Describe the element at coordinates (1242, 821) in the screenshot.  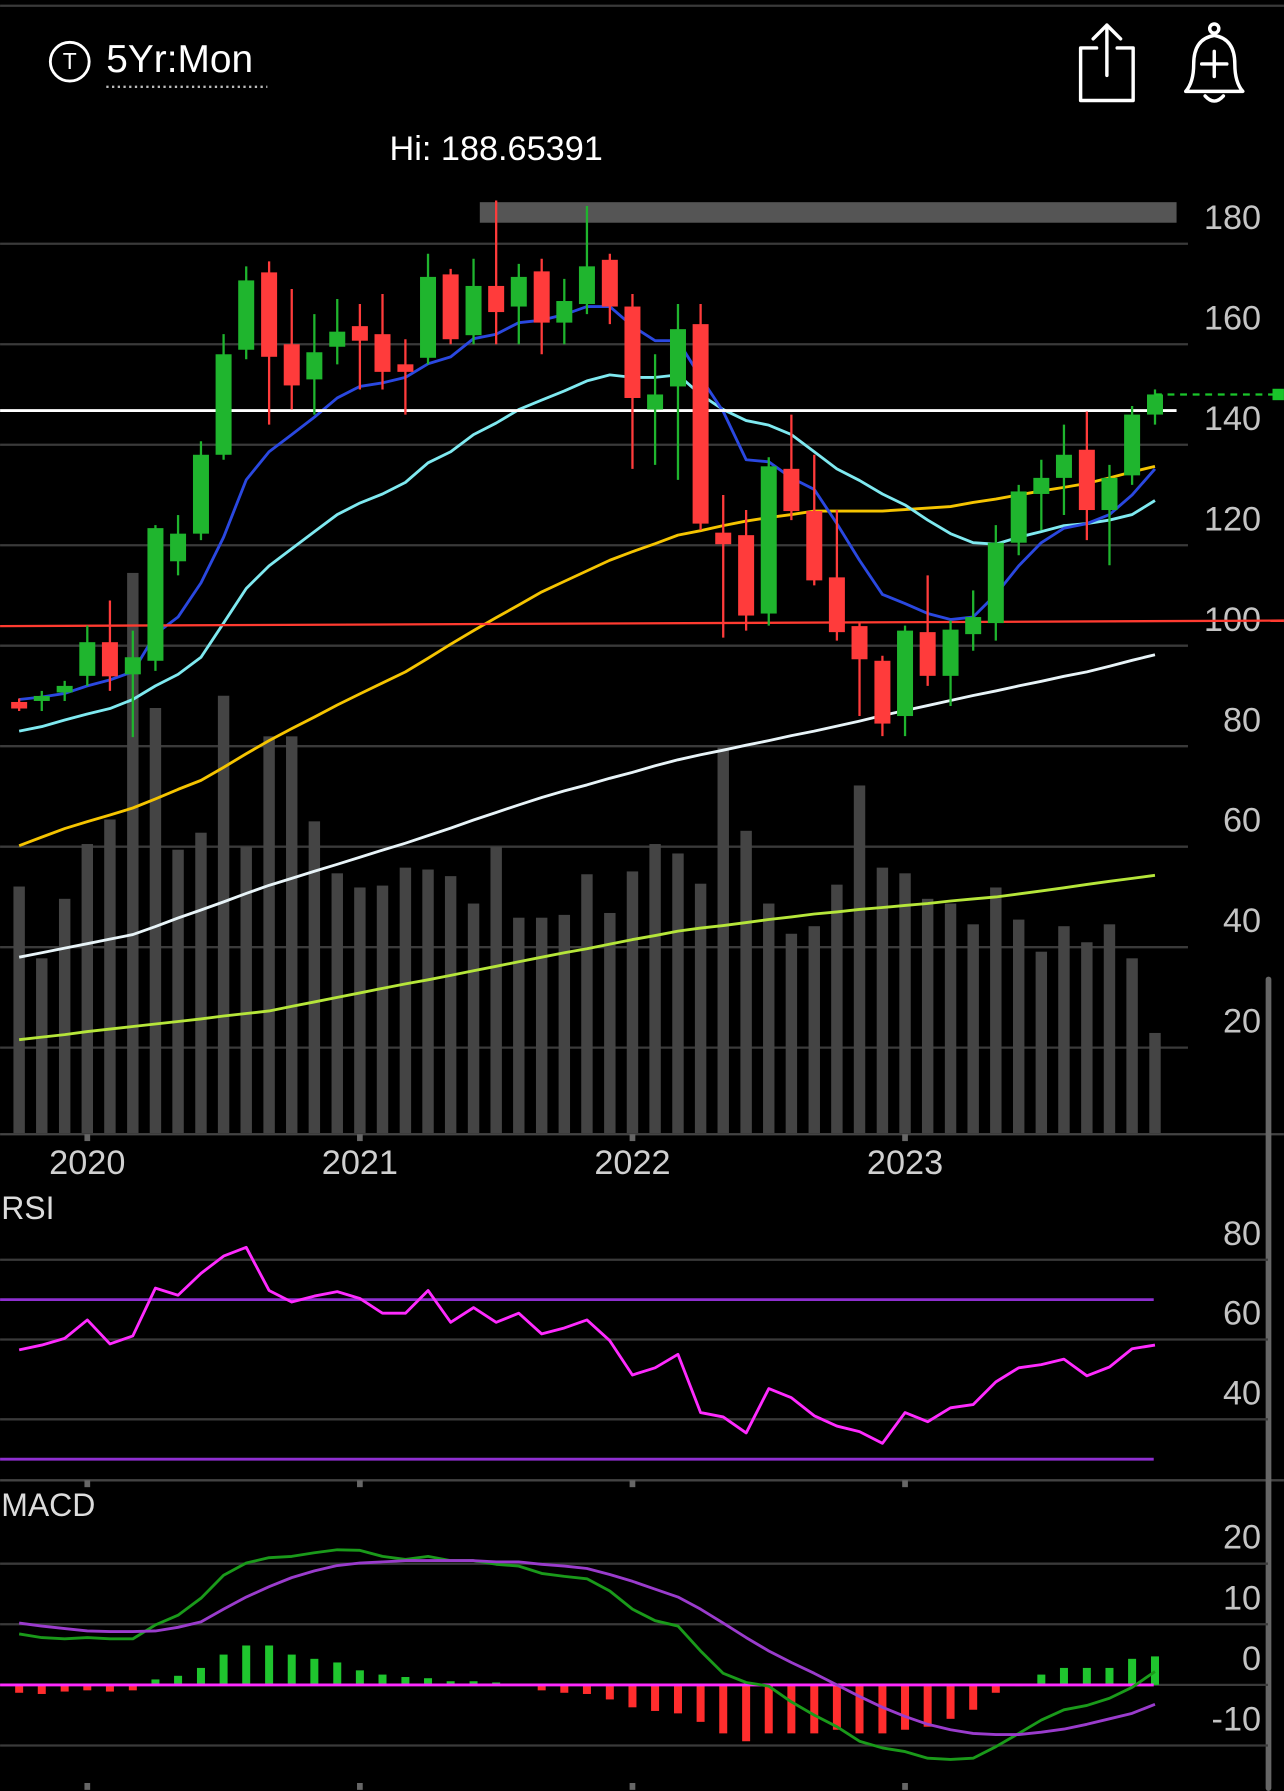
I see `y-tick-label: 60` at that location.